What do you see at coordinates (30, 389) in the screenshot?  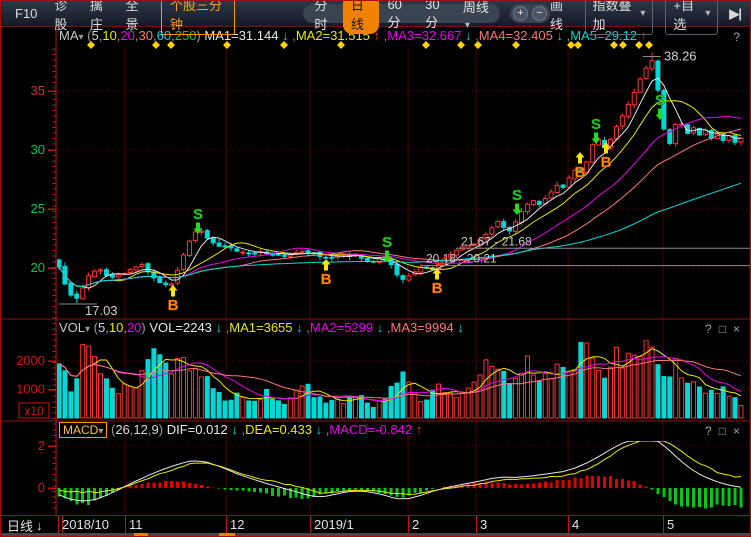 I see `svg-text: 1000` at bounding box center [30, 389].